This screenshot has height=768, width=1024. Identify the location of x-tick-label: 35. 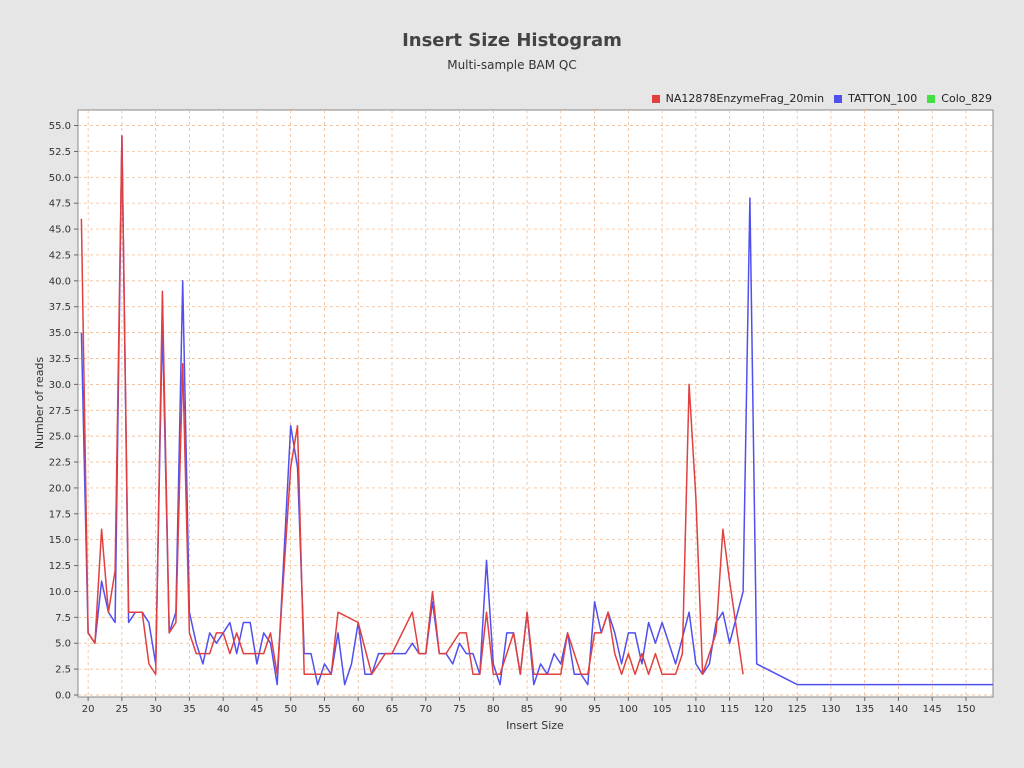
(189, 709).